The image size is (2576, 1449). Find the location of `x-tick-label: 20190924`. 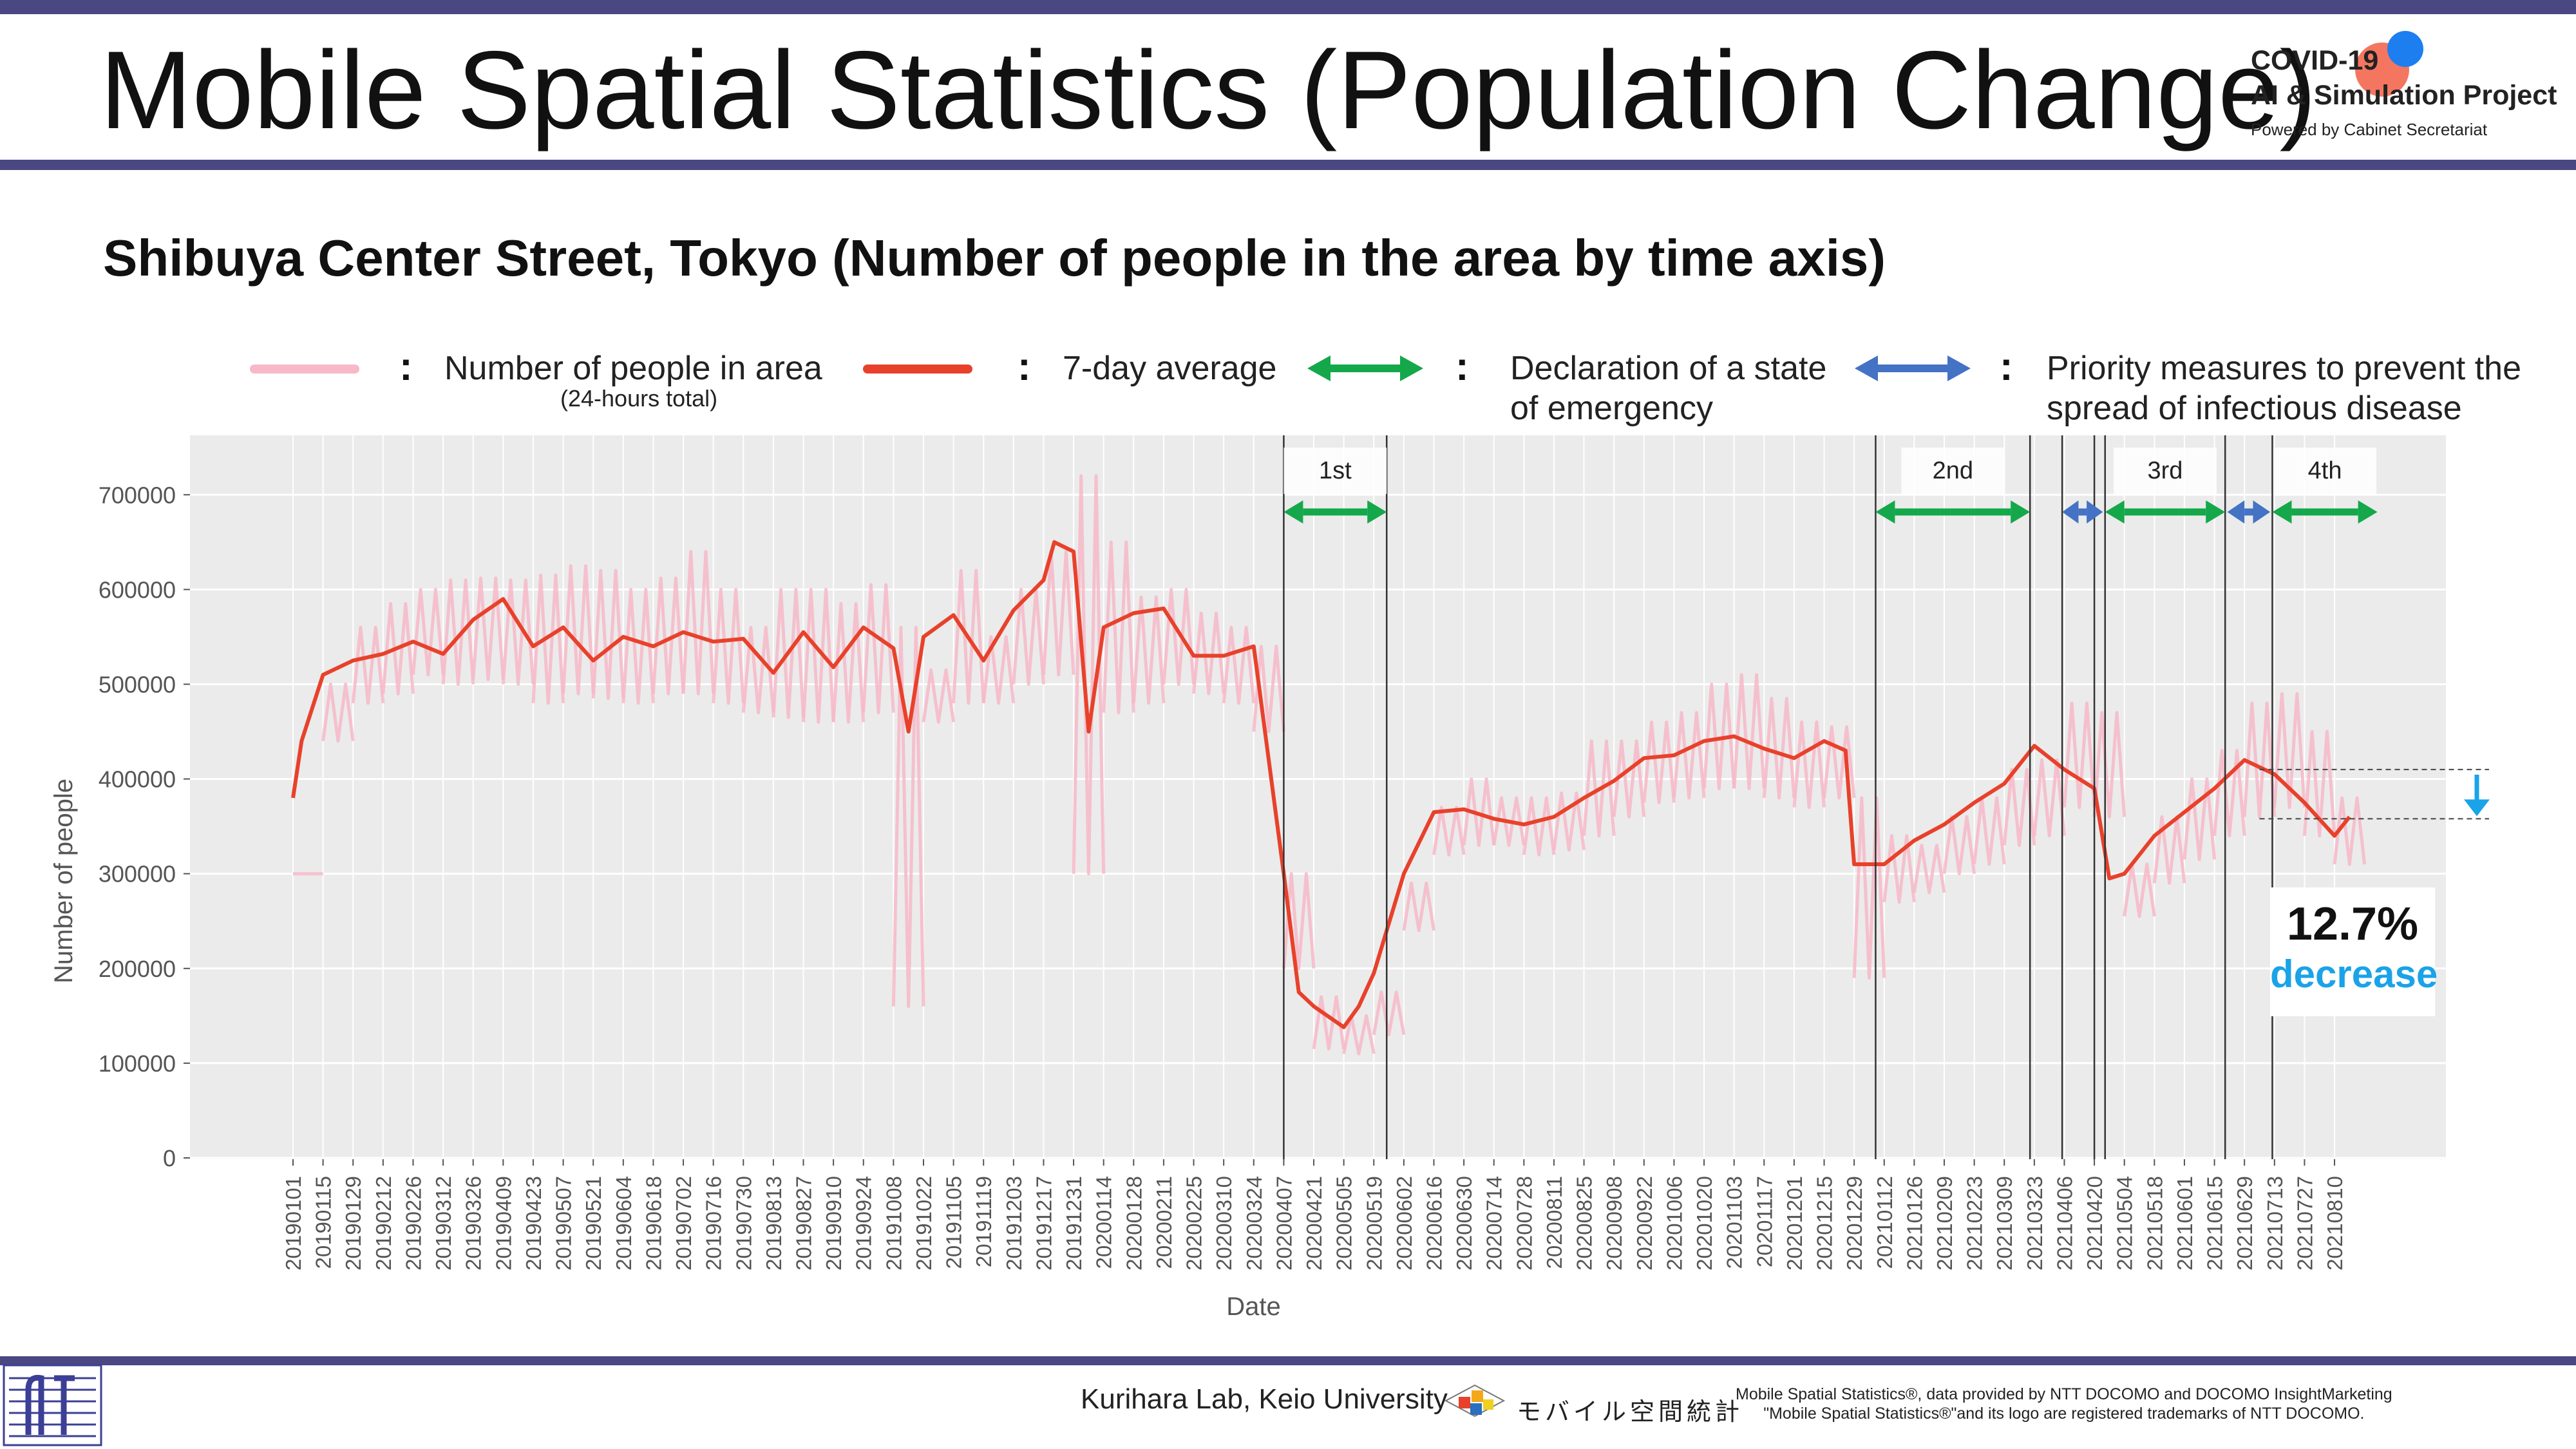

x-tick-label: 20190924 is located at coordinates (864, 1223).